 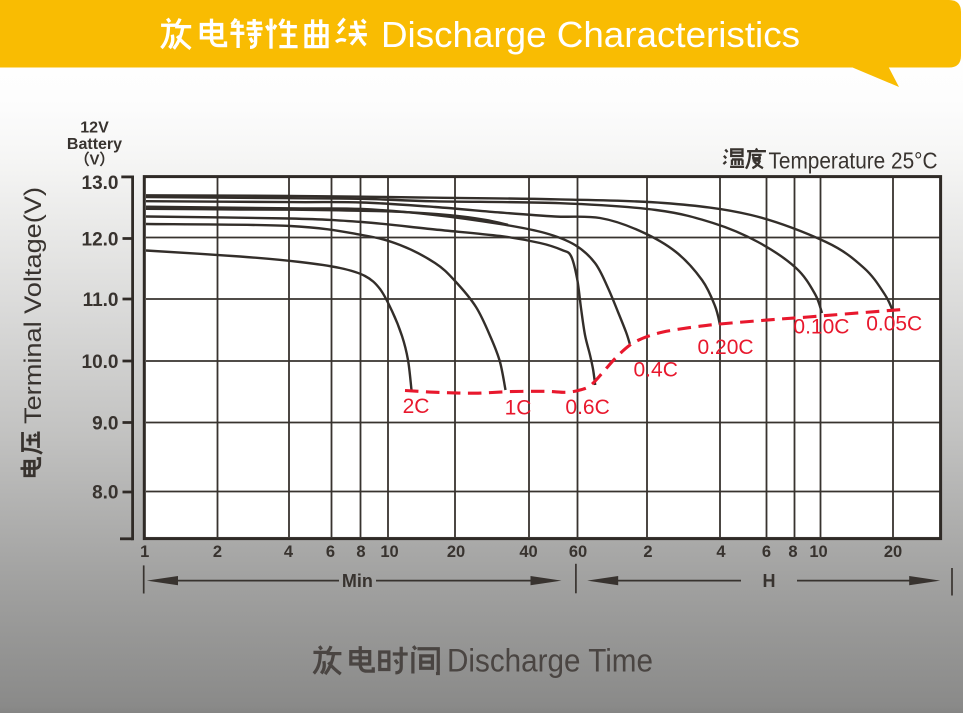 What do you see at coordinates (528, 552) in the screenshot?
I see `svg-text: 40` at bounding box center [528, 552].